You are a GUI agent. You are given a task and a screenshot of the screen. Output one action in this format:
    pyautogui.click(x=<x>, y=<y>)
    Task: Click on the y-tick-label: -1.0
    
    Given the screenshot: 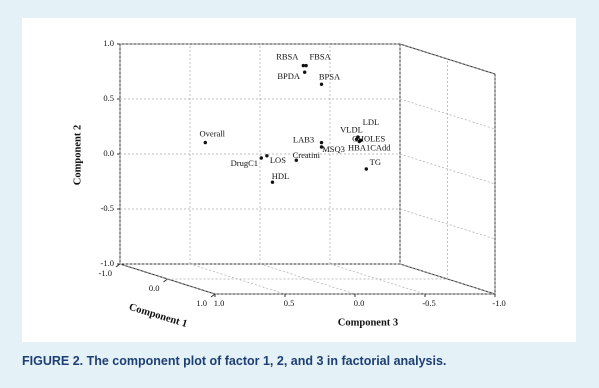 What is the action you would take?
    pyautogui.click(x=107, y=263)
    